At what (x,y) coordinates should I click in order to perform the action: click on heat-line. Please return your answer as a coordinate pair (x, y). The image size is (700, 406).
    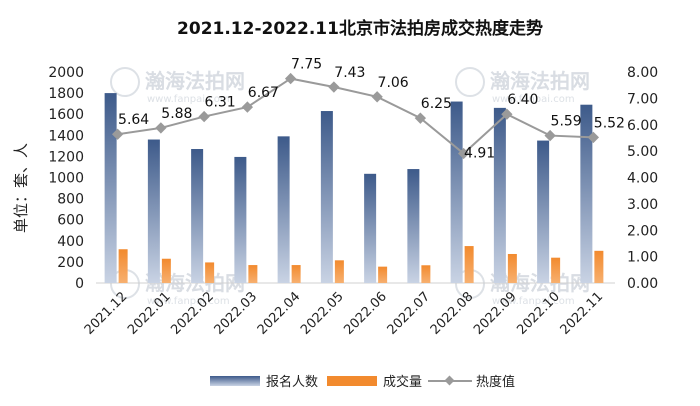
    Looking at the image, I should click on (355, 116).